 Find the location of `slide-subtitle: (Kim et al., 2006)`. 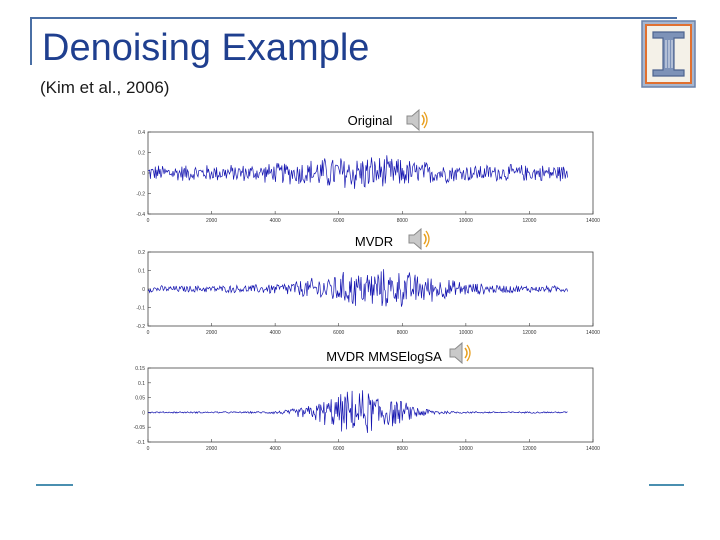

slide-subtitle: (Kim et al., 2006) is located at coordinates (105, 87).